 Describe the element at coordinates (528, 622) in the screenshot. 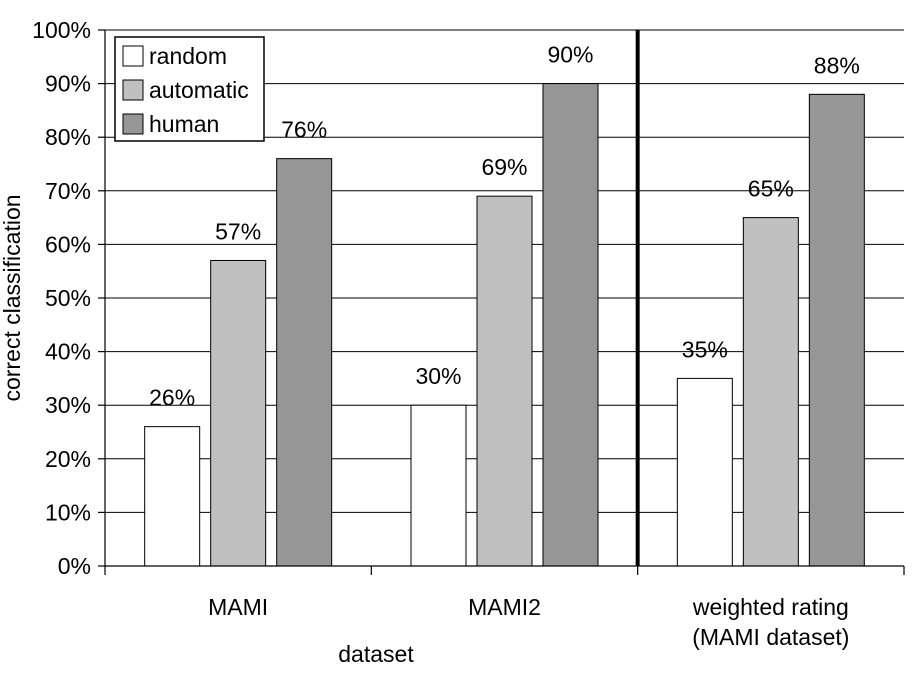

I see `category-labels: MAMI MAMI2 weighted rating (MAMI dataset)` at that location.